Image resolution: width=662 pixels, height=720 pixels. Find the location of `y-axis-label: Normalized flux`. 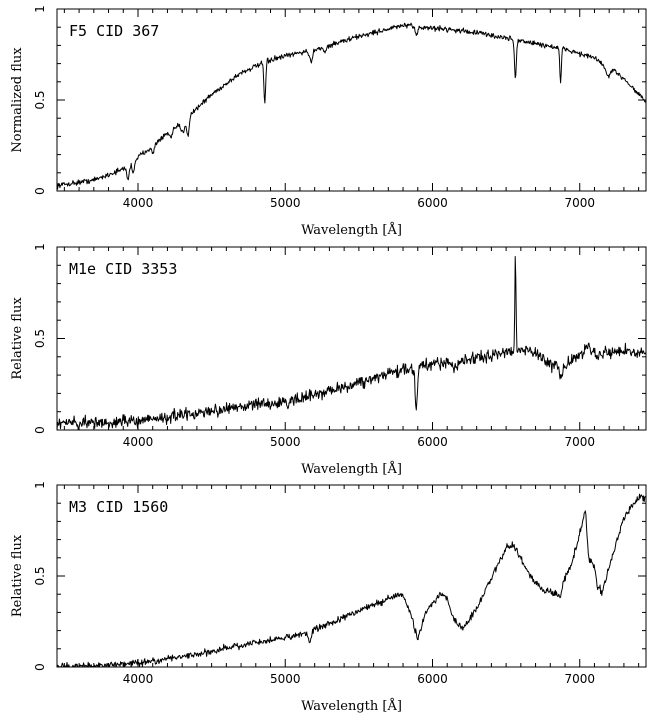

y-axis-label: Normalized flux is located at coordinates (17, 100).